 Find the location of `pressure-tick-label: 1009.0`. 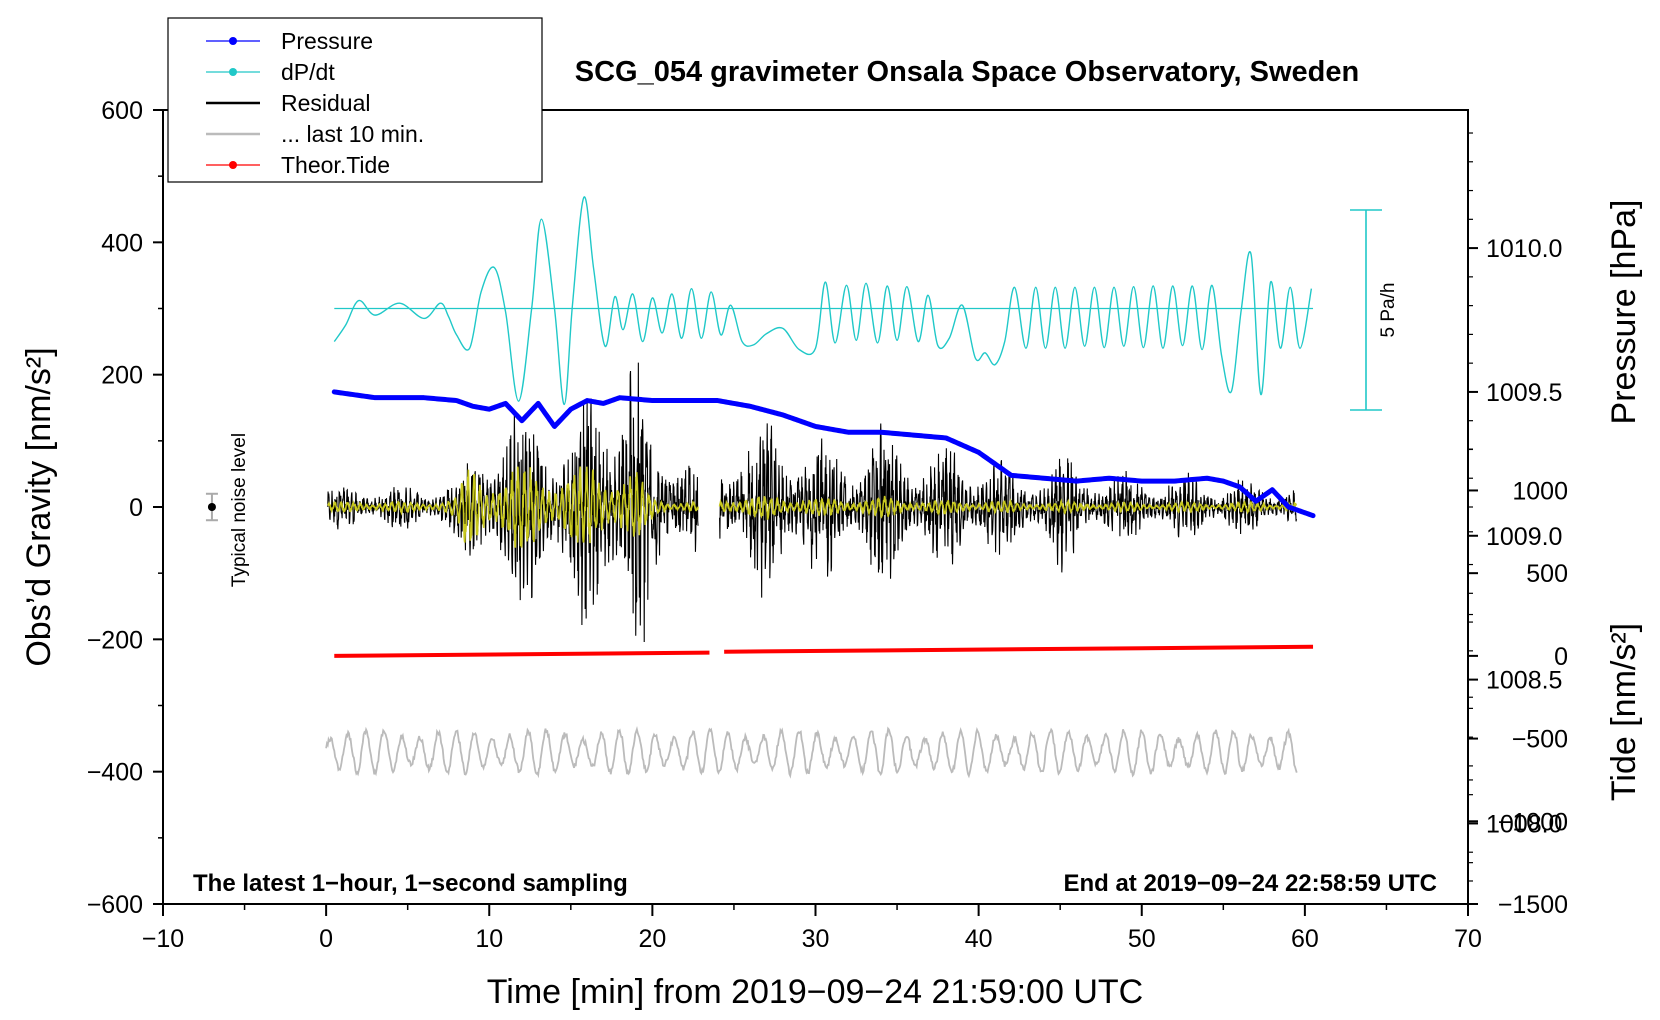

pressure-tick-label: 1009.0 is located at coordinates (1524, 537).